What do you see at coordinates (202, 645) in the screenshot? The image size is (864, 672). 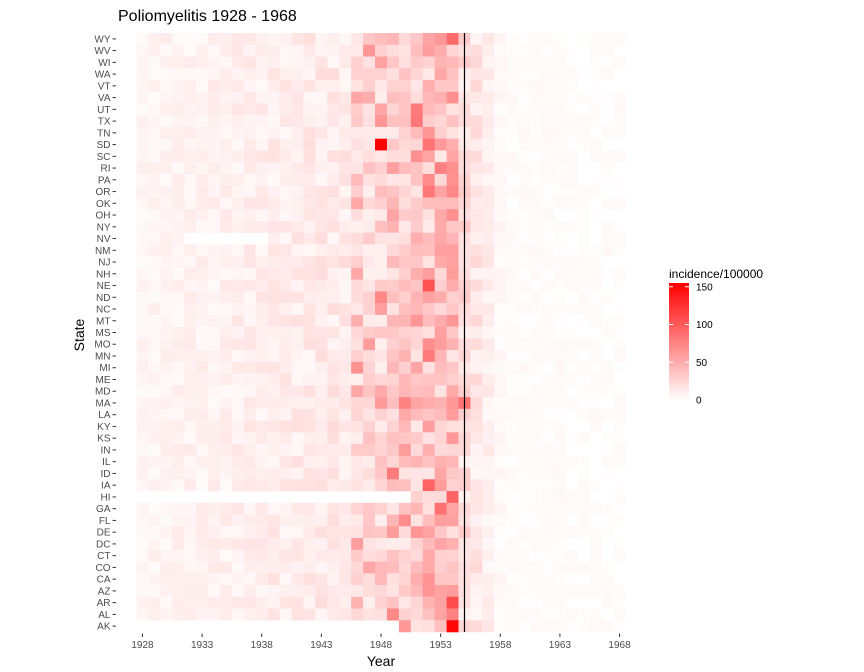 I see `x-tick-label: 1933` at bounding box center [202, 645].